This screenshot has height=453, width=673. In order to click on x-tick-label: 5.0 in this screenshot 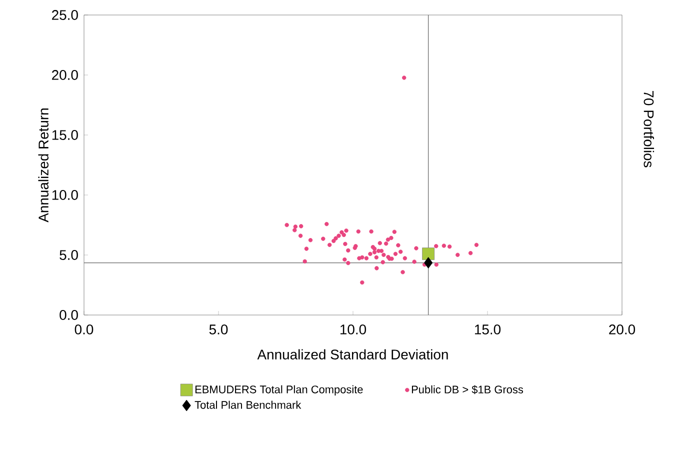, I will do `click(218, 329)`.